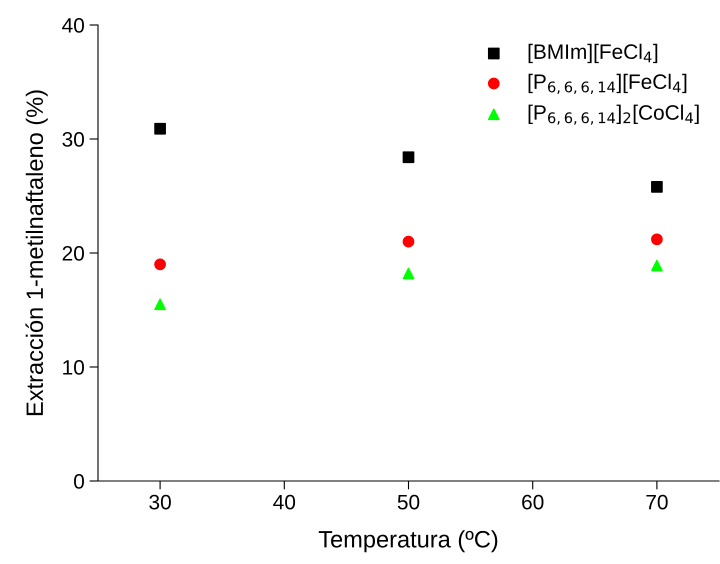 This screenshot has width=720, height=564. Describe the element at coordinates (607, 84) in the screenshot. I see `legend-label: [P$_{6,6,6,14}$][FeCl$_{4}$]` at that location.